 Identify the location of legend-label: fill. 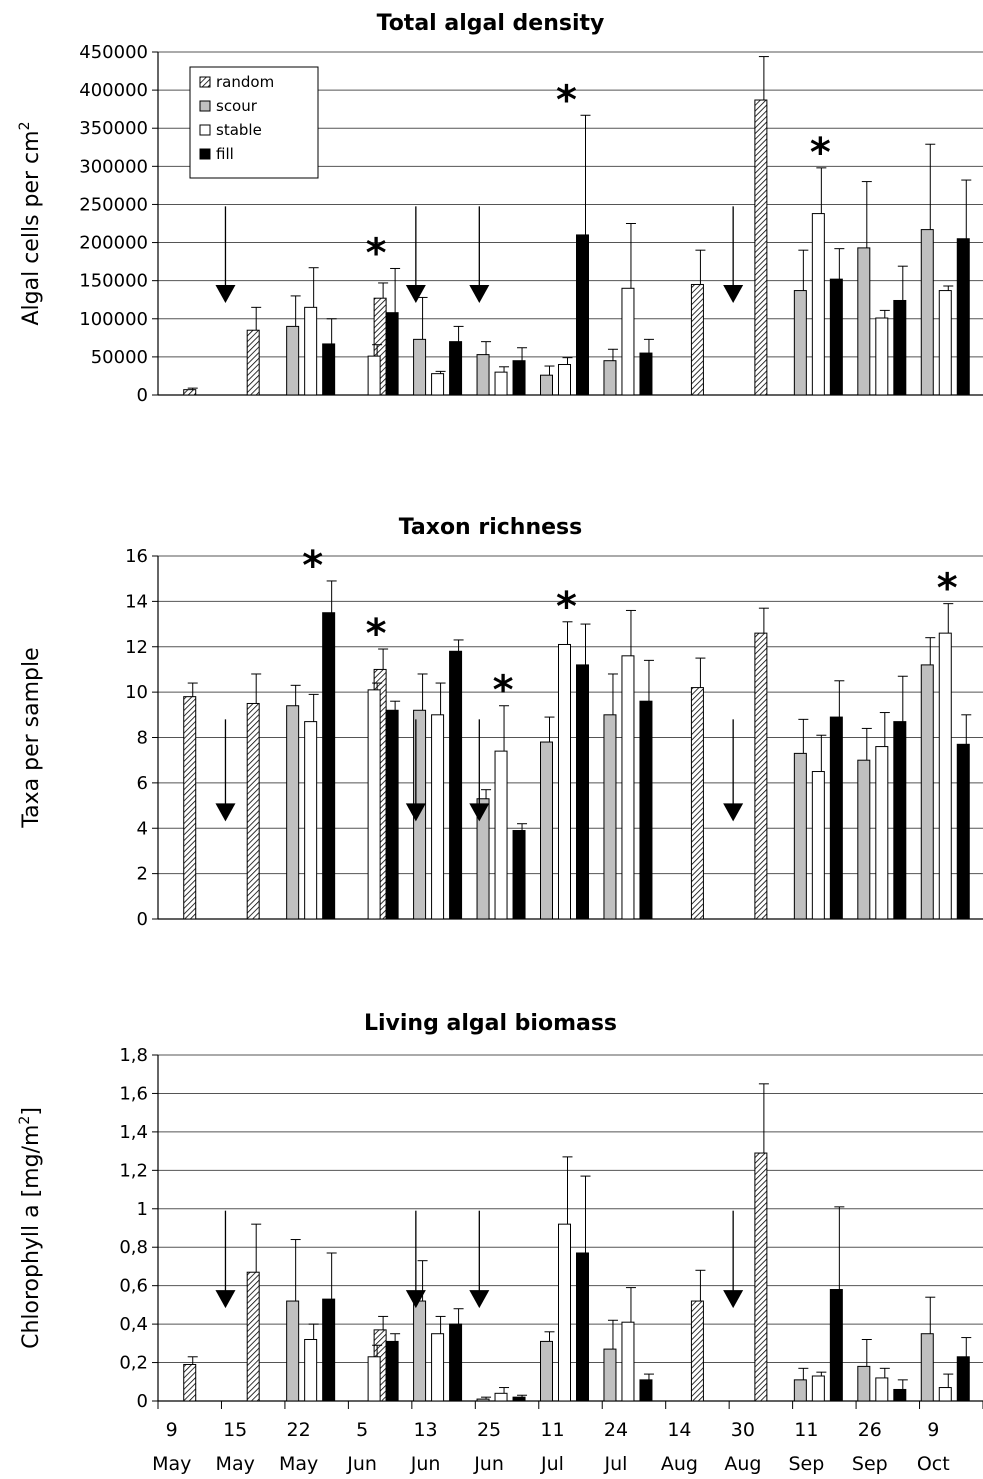
(225, 154).